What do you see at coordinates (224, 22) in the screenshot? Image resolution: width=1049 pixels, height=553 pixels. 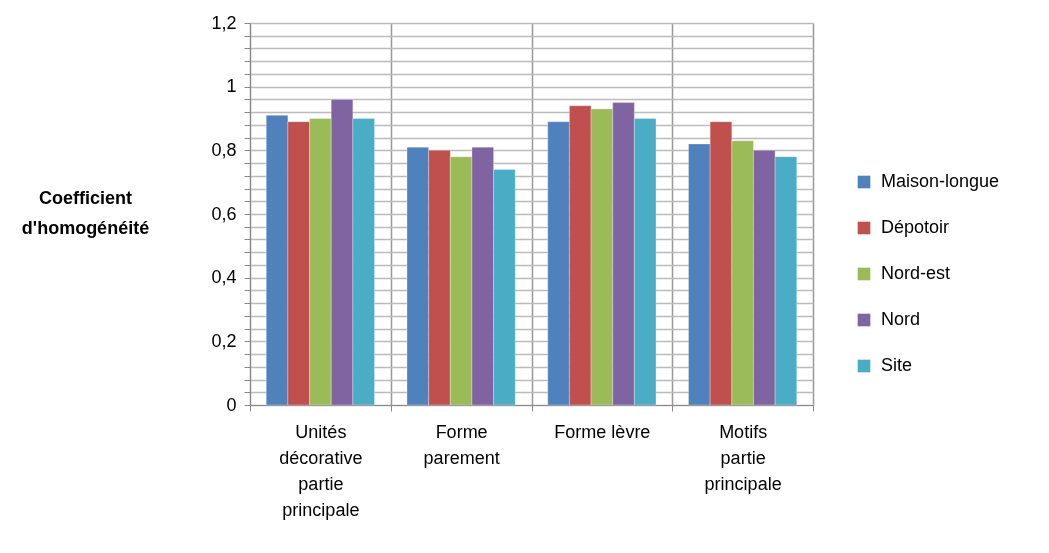 I see `y-tick-label: 1,2` at bounding box center [224, 22].